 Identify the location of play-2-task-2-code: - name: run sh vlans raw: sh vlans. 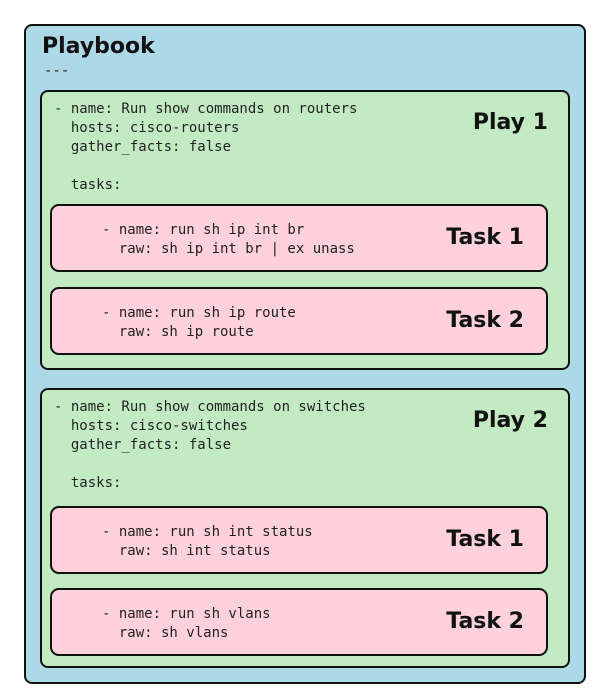
(186, 623).